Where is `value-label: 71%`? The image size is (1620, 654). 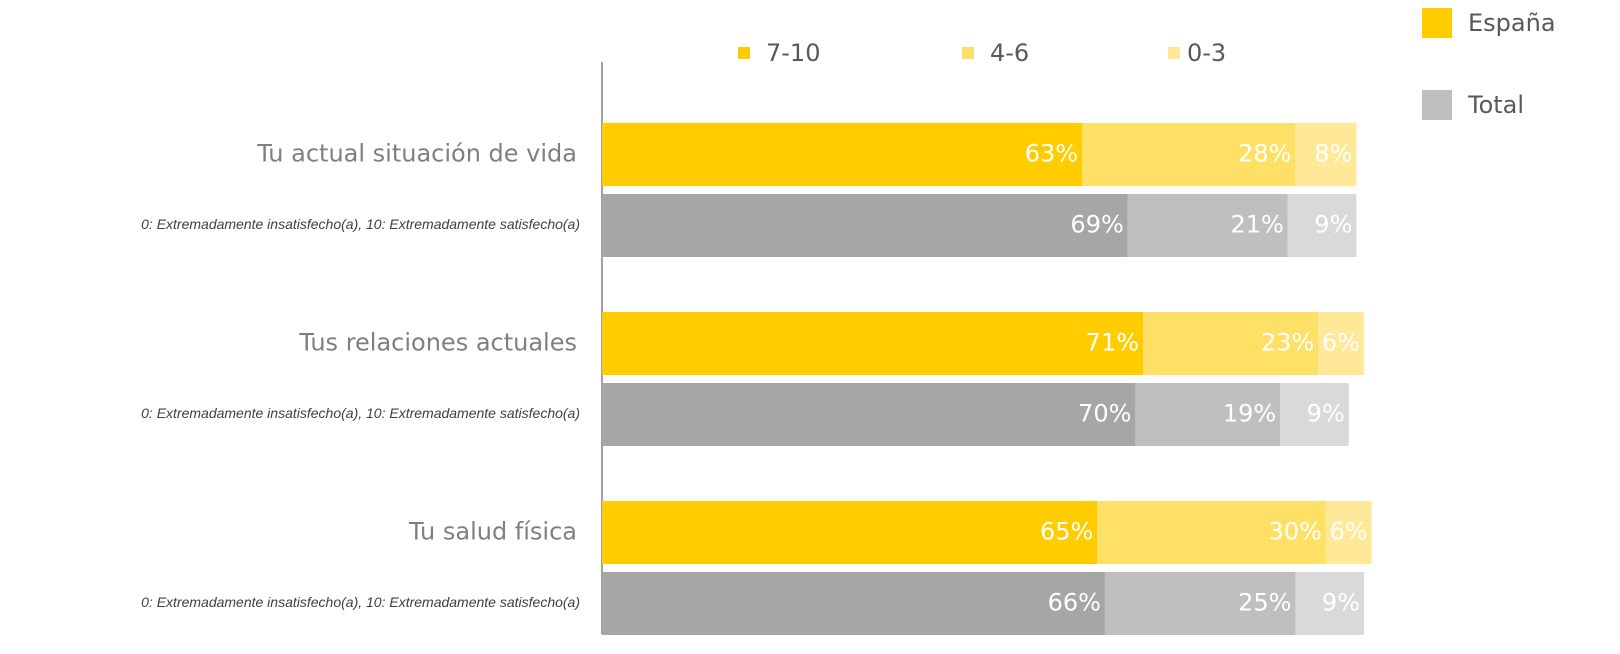
value-label: 71% is located at coordinates (1112, 343).